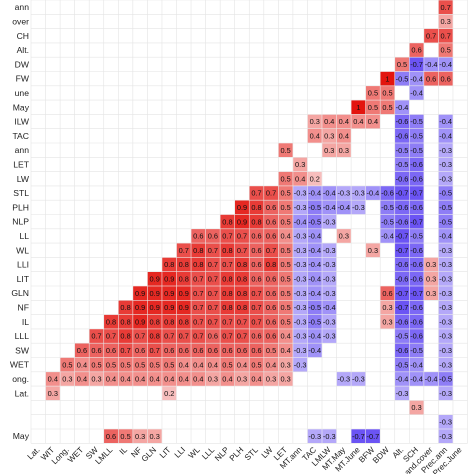 The image size is (474, 474). What do you see at coordinates (314, 193) in the screenshot?
I see `heatmap-cell: -0.4` at bounding box center [314, 193].